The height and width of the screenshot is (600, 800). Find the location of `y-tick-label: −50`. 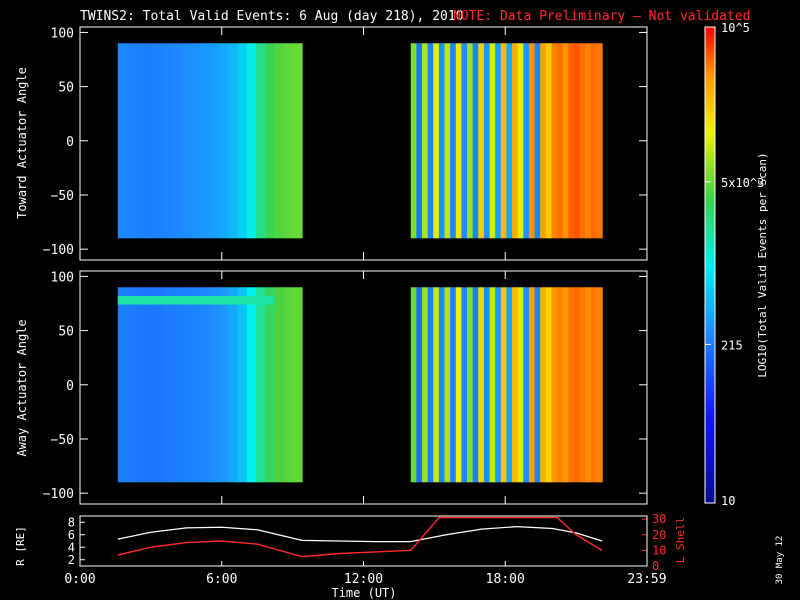

y-tick-label: −50 is located at coordinates (62, 196).